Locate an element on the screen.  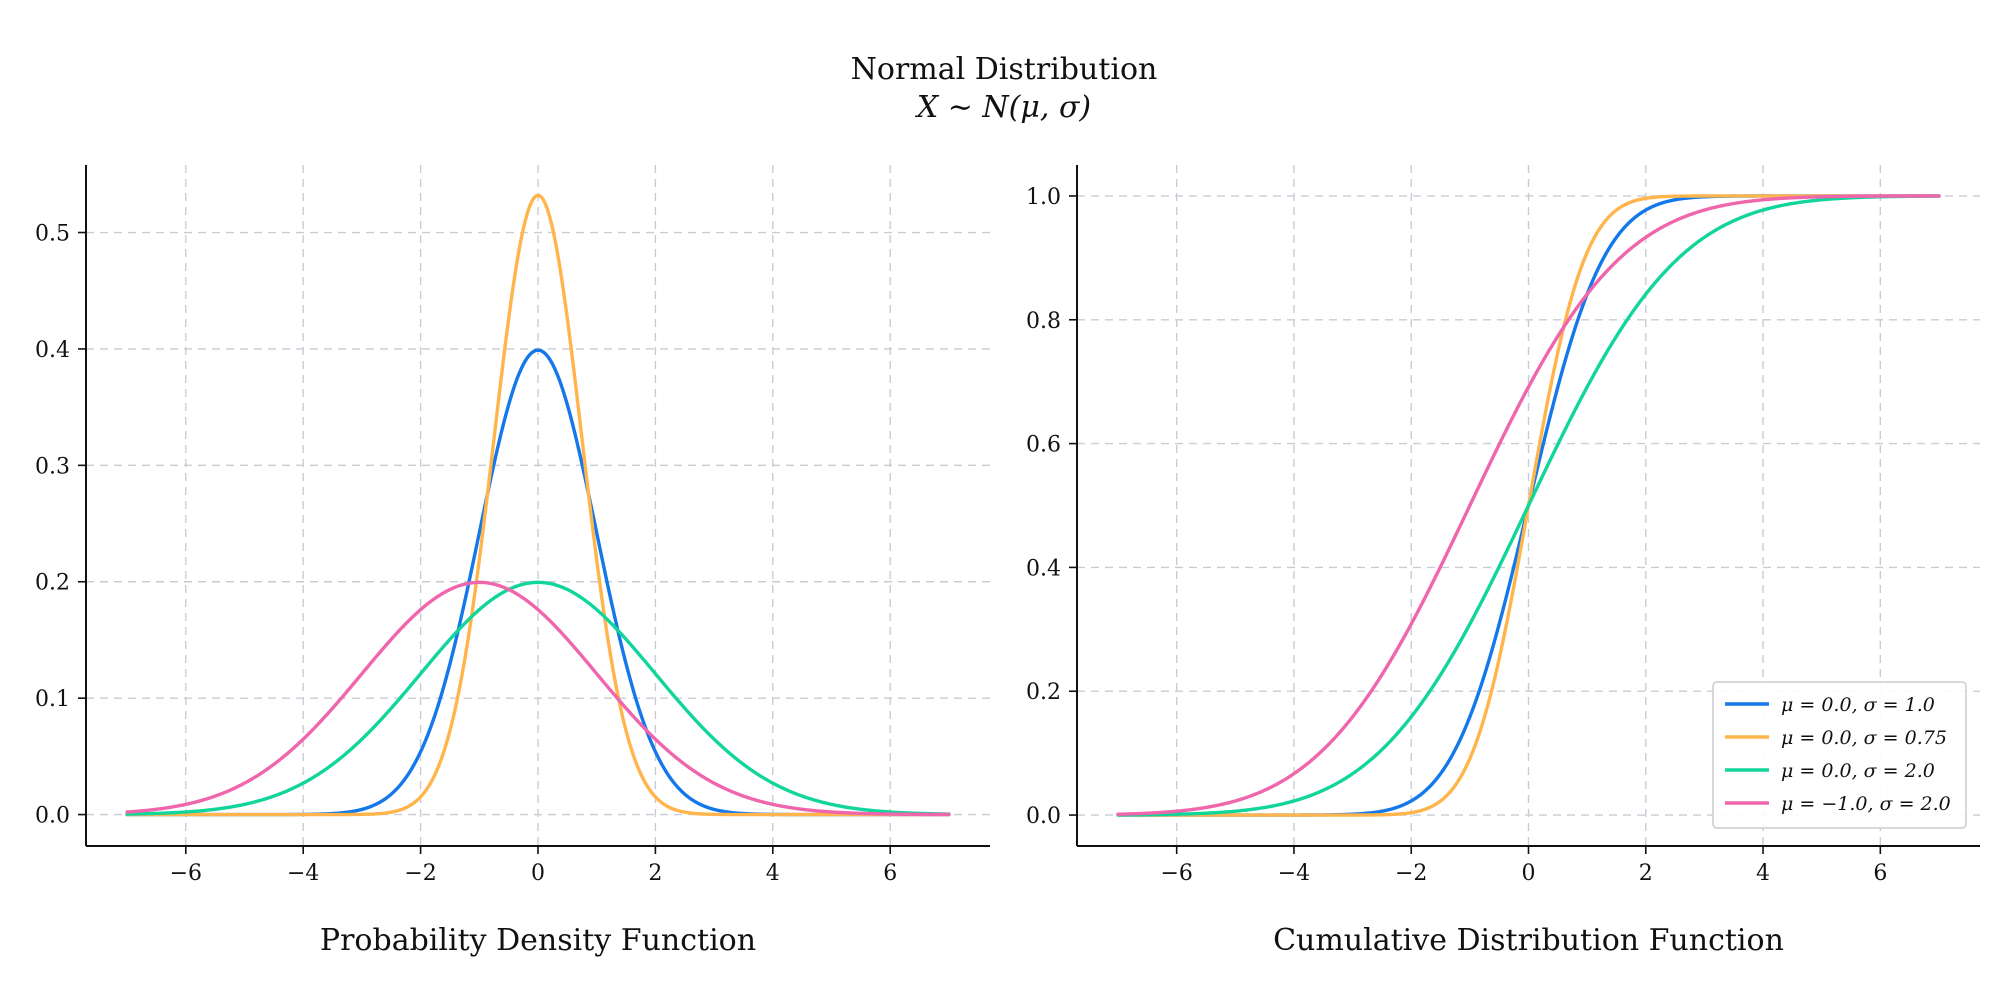
cdf-x-axis-label: Cumulative Distribution Function is located at coordinates (1528, 940).